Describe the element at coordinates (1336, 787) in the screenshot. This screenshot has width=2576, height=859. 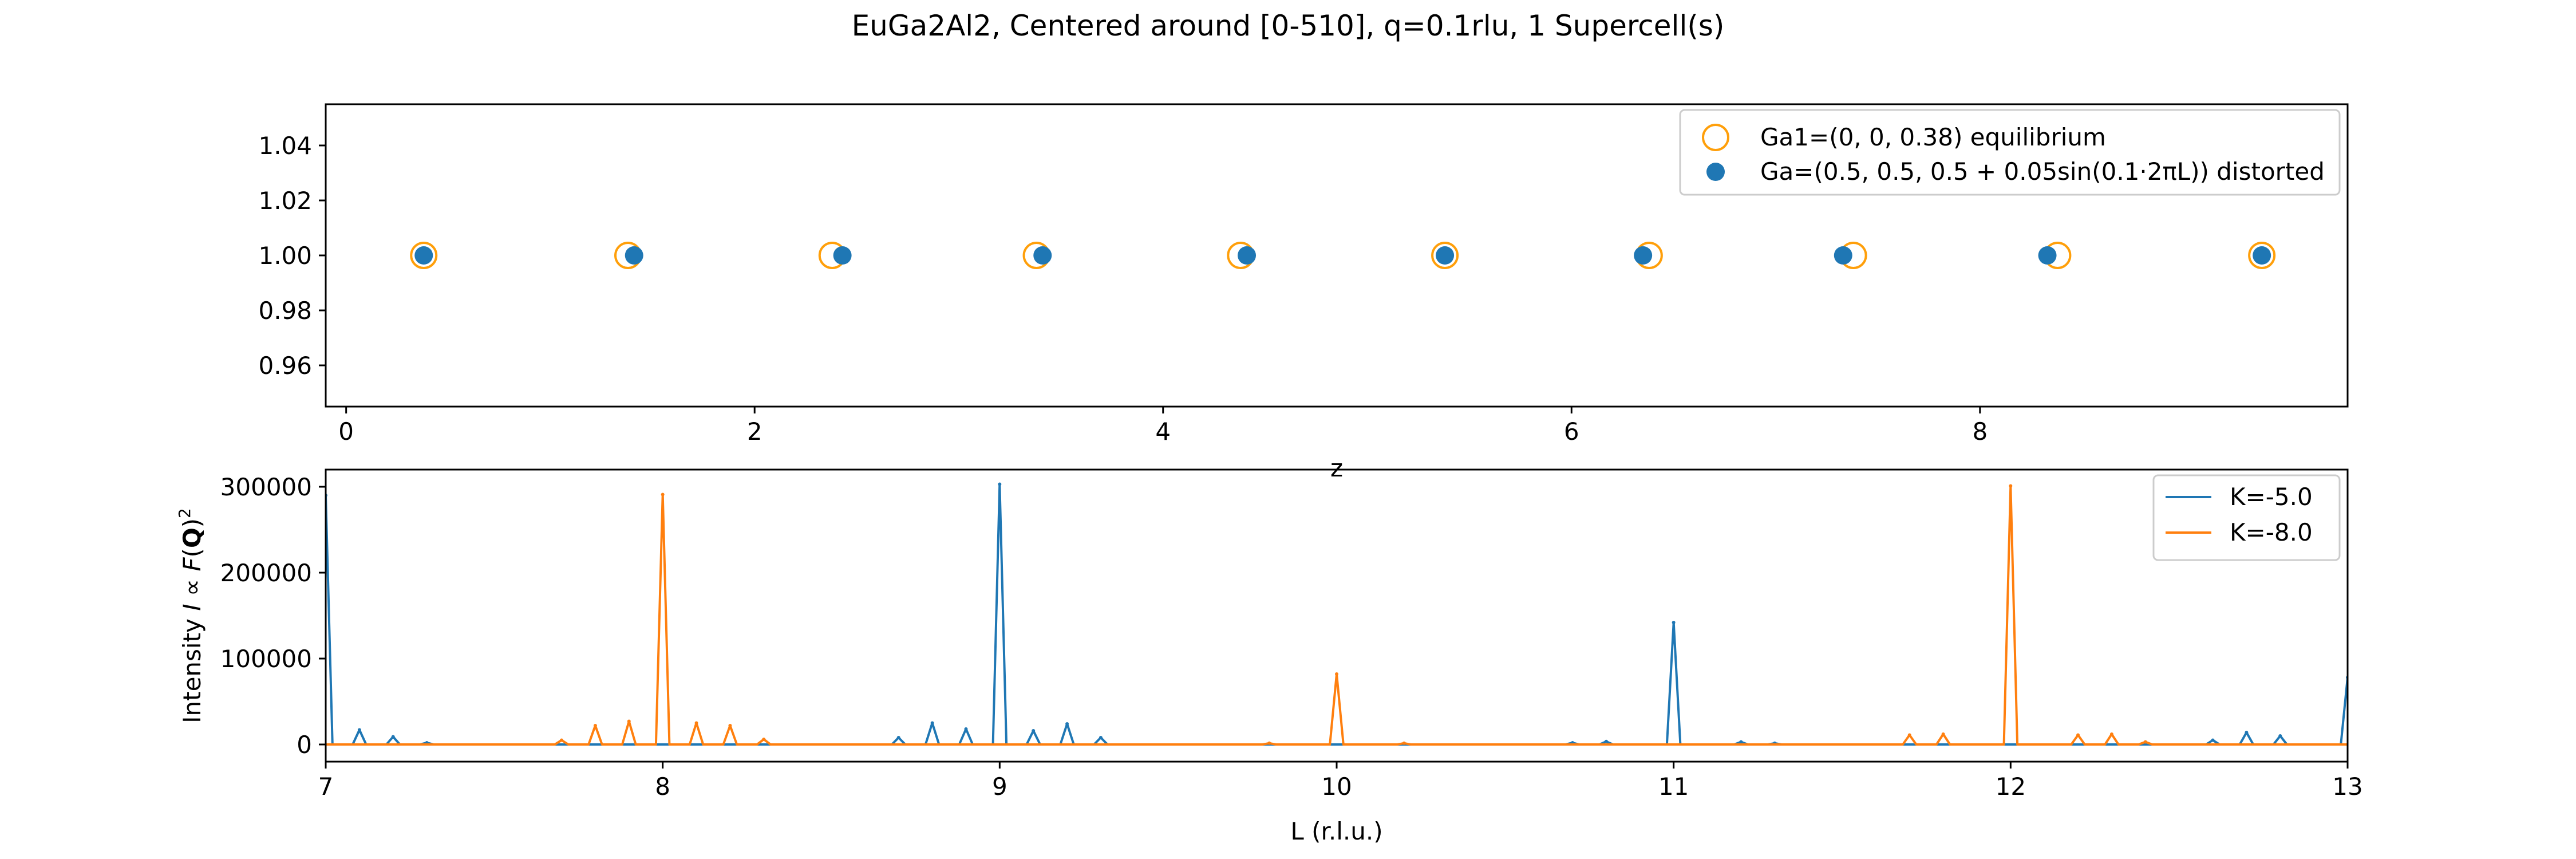
I see `bottom-x-tick-label: 10` at that location.